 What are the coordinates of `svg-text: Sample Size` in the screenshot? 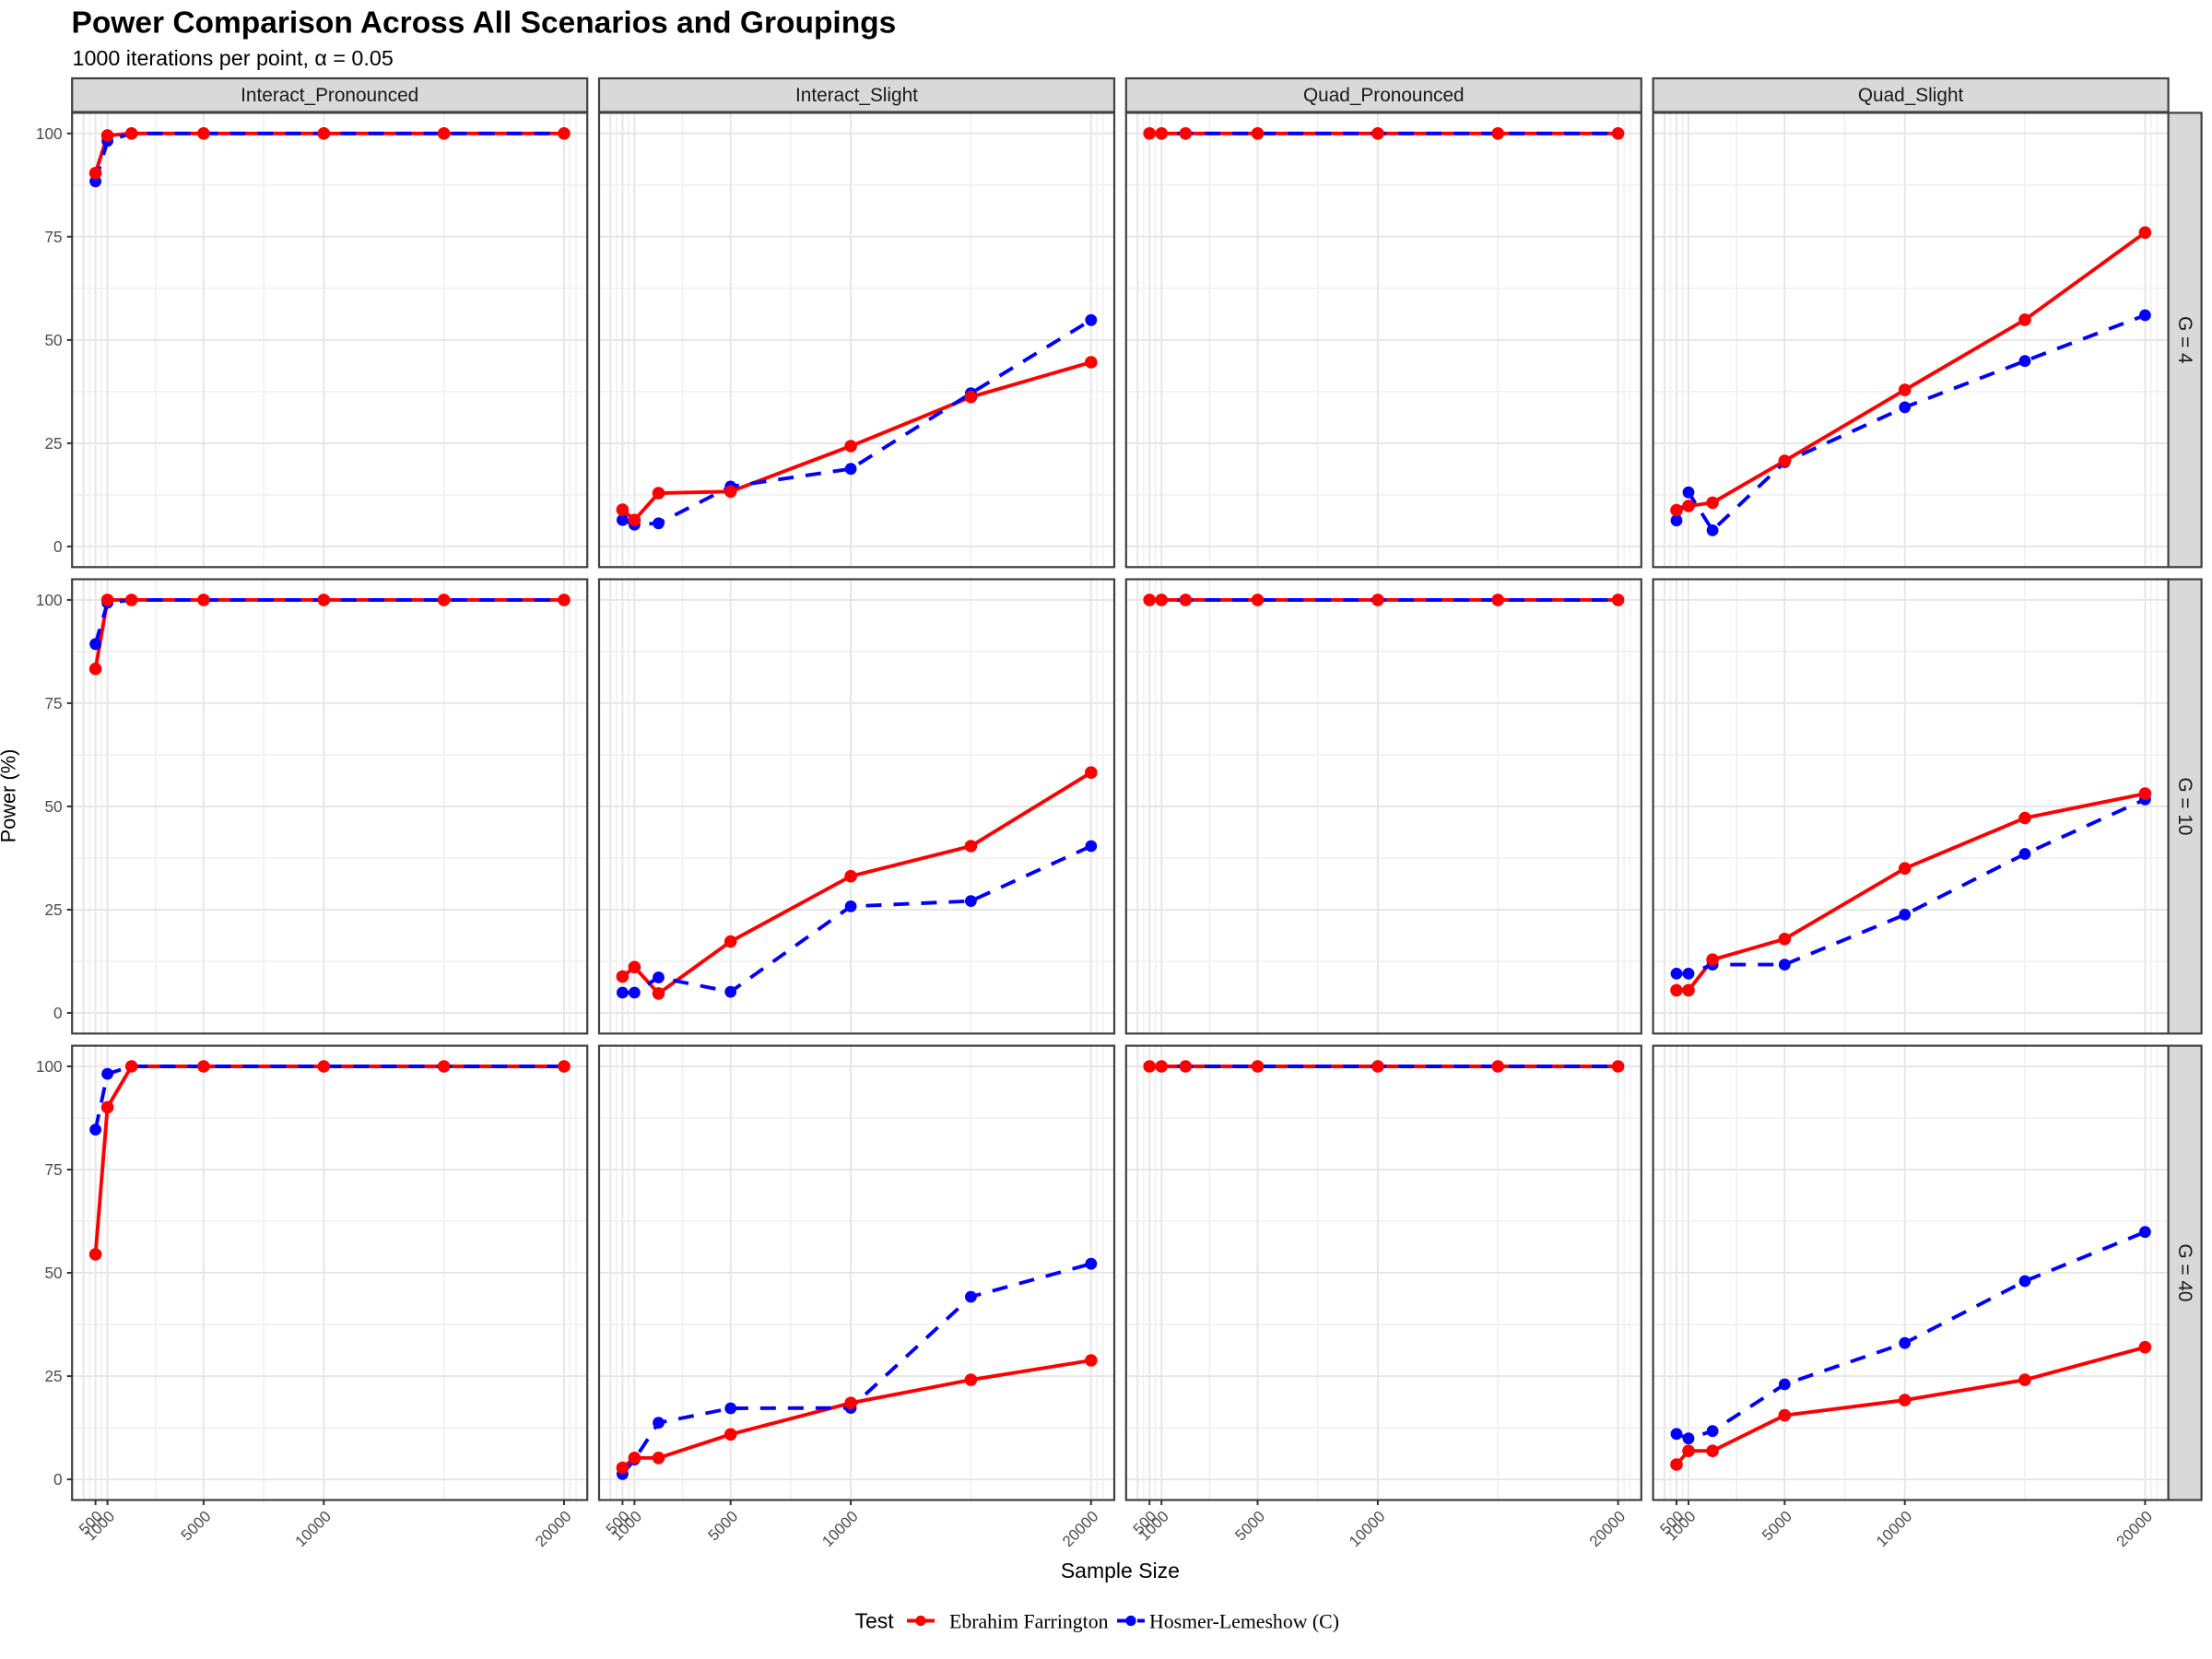 It's located at (1120, 1571).